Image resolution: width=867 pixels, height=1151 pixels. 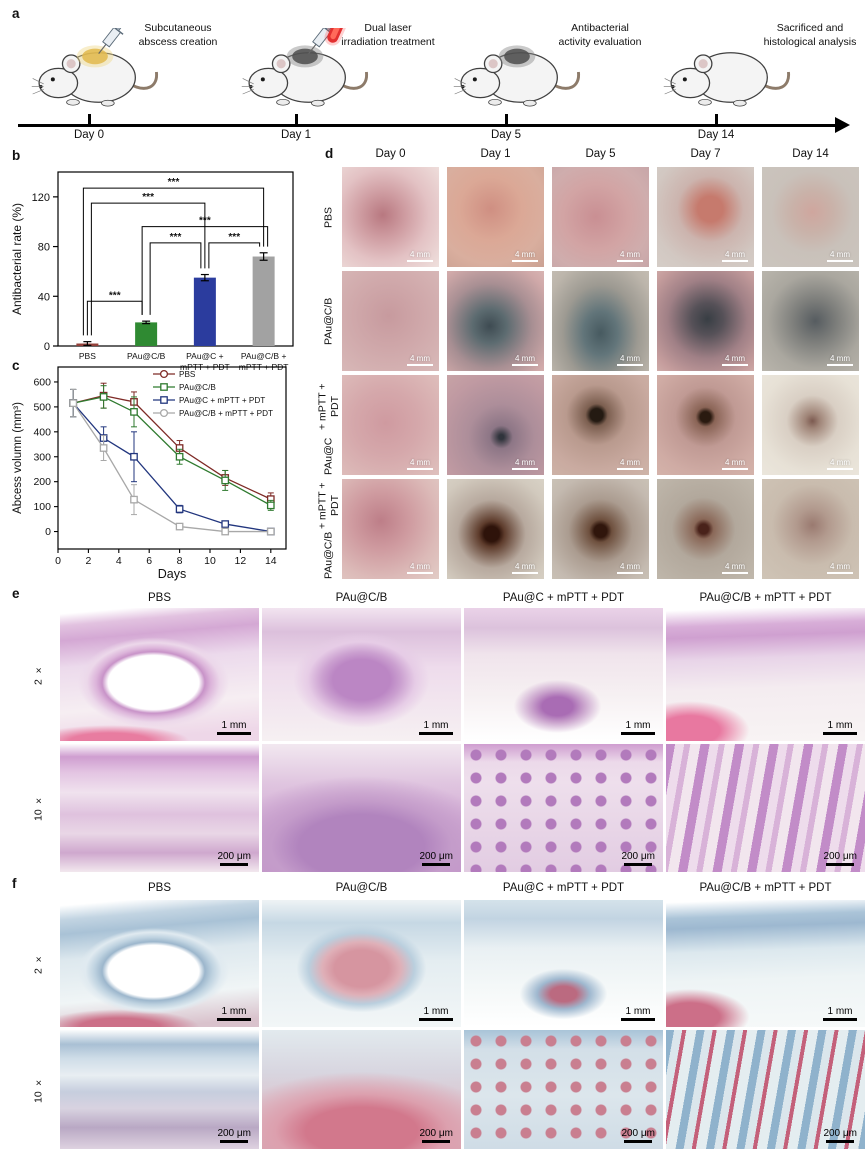 What do you see at coordinates (480, 83) in the screenshot?
I see `mouse-head` at bounding box center [480, 83].